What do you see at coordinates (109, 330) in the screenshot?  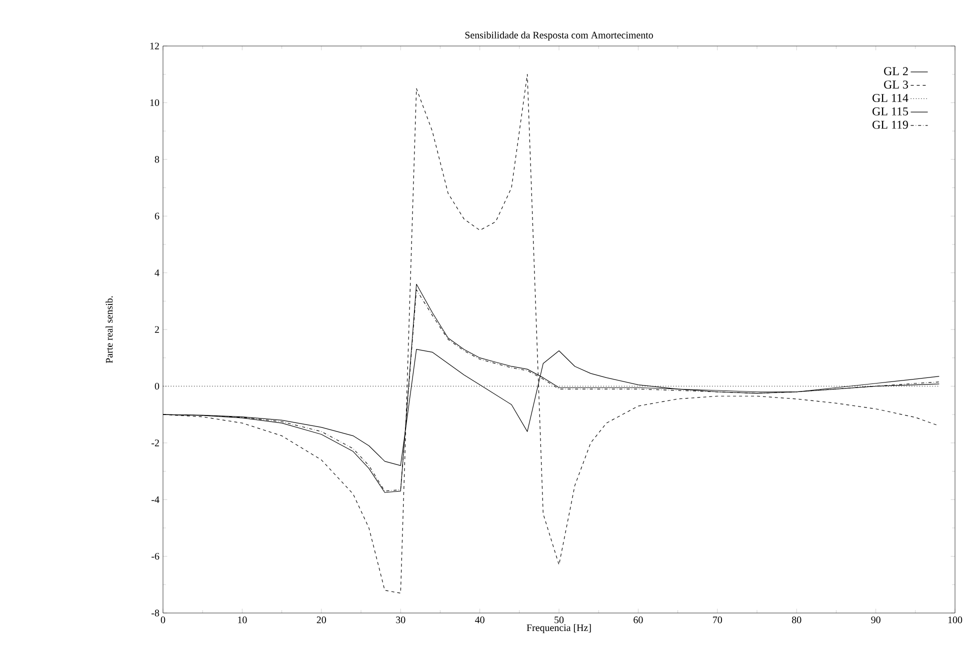 I see `y-axis-title: Parte real sensib.` at bounding box center [109, 330].